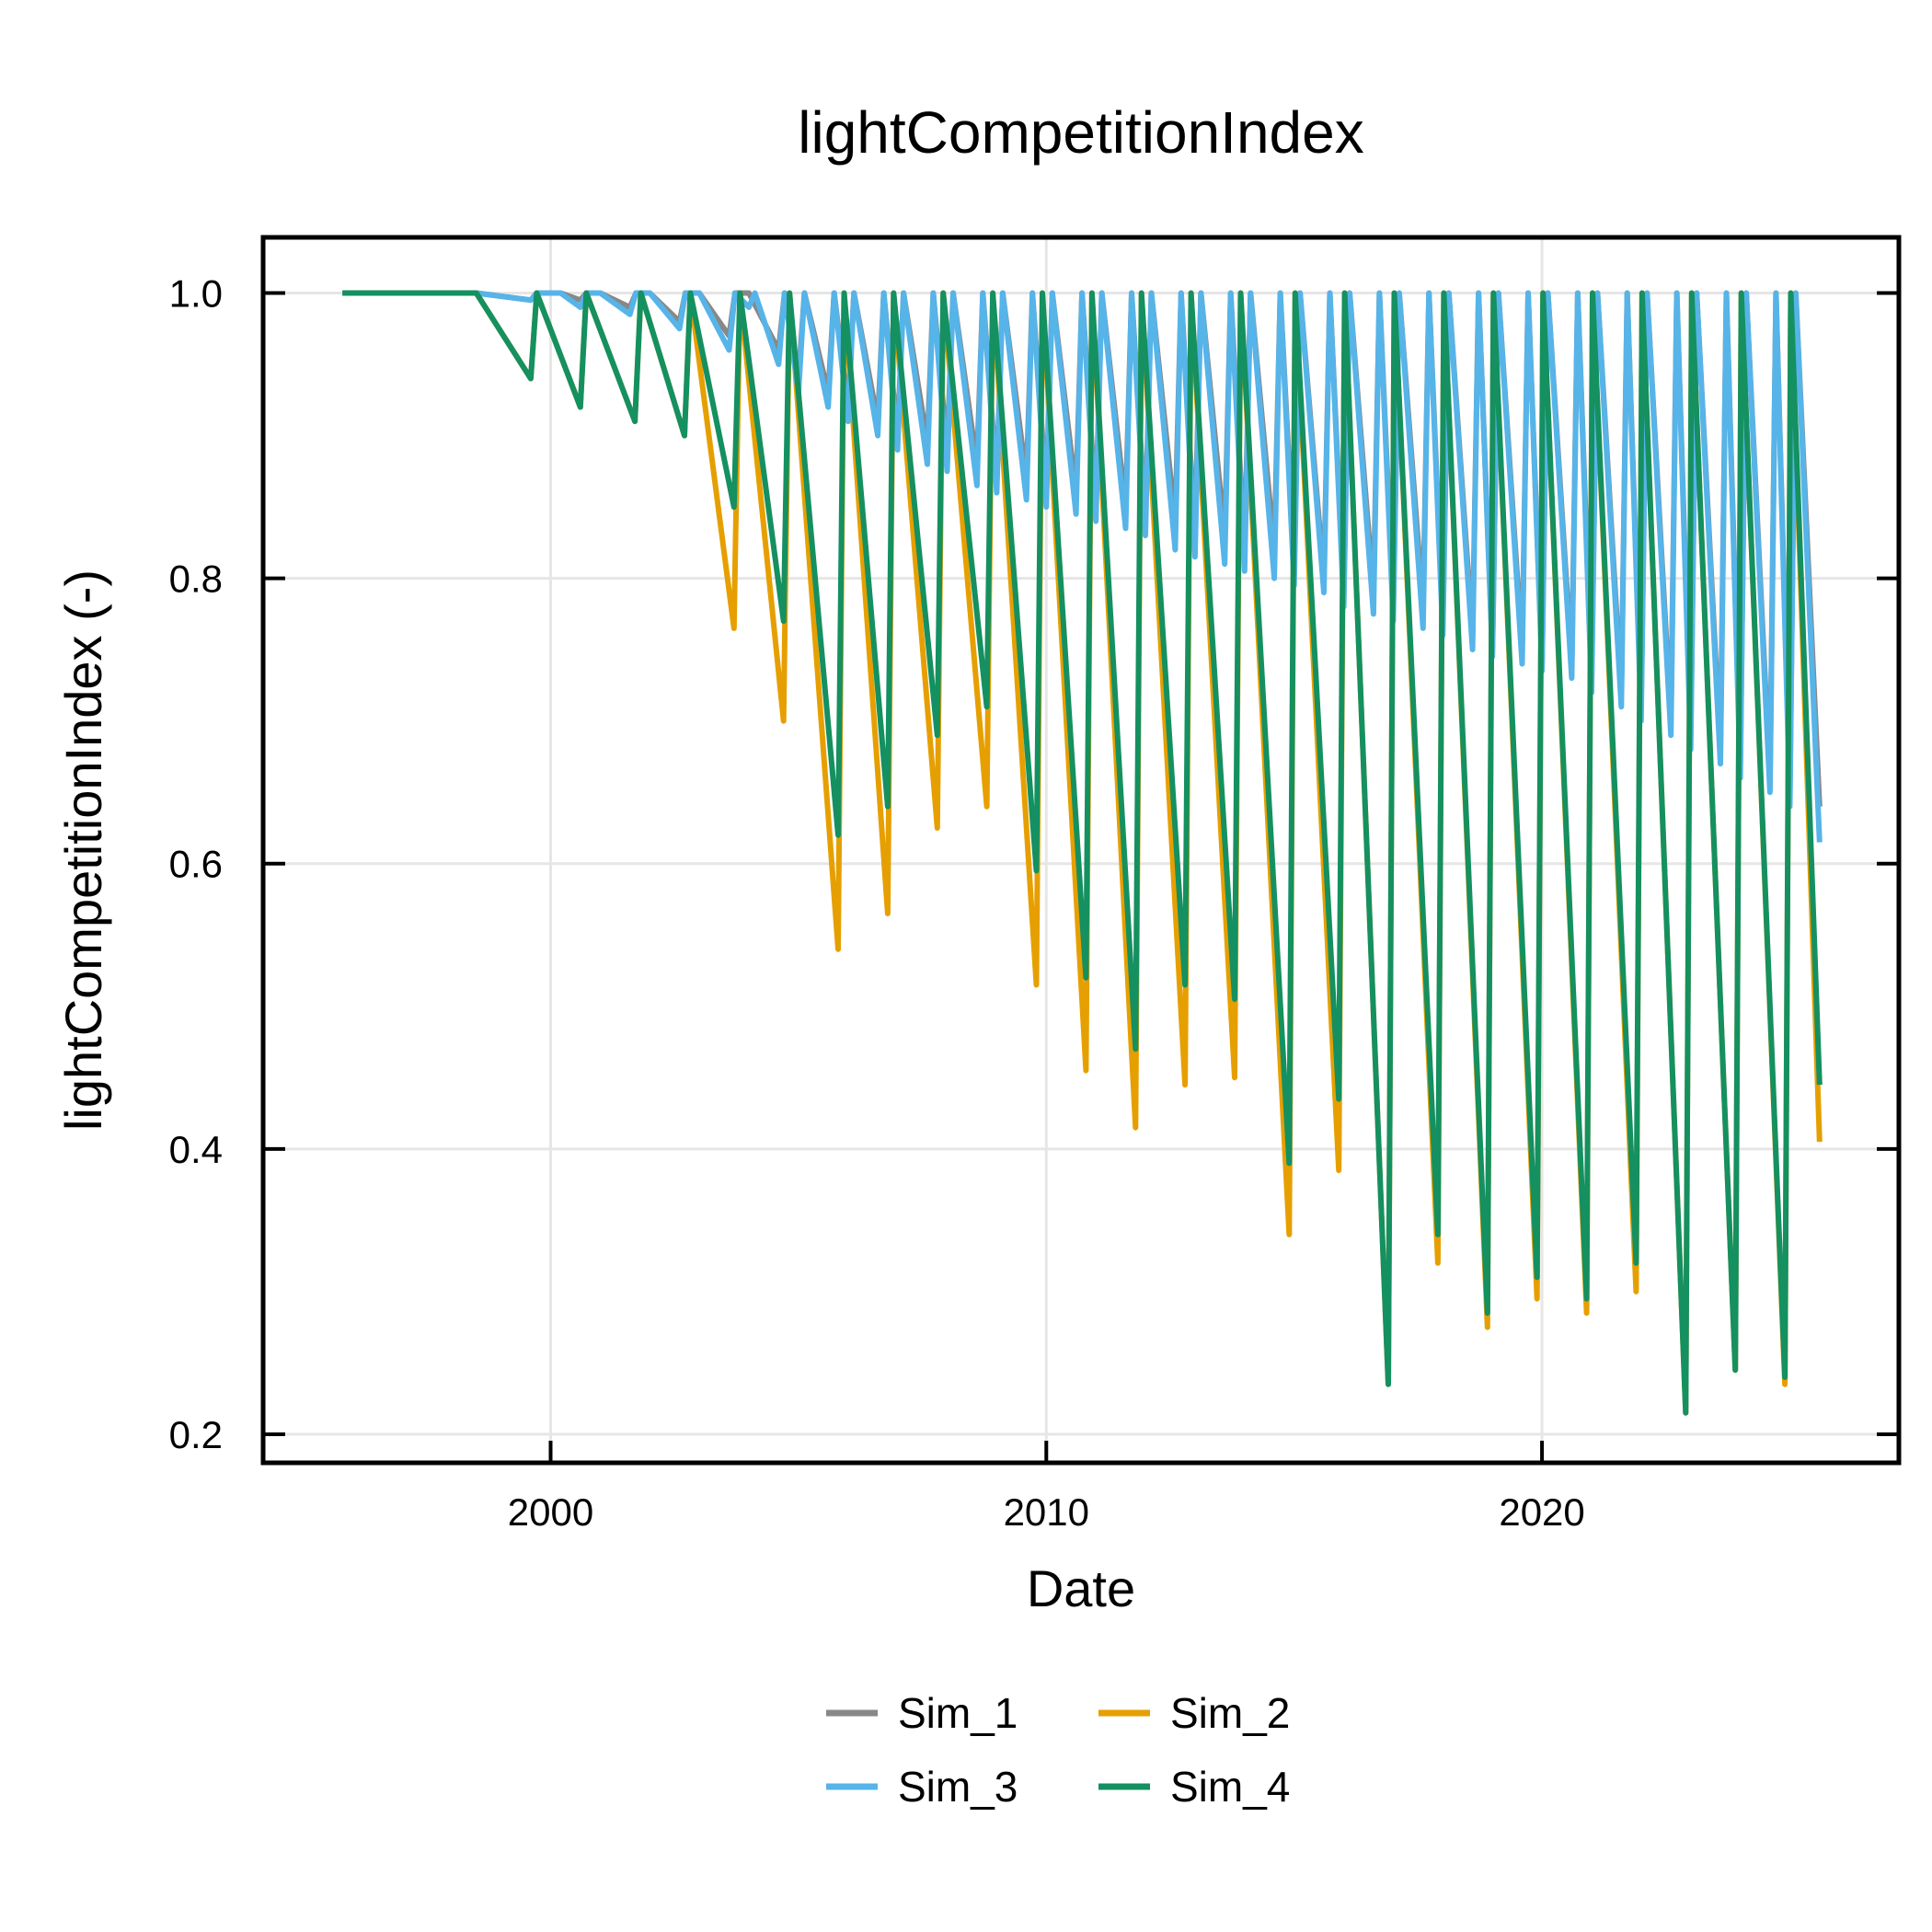  Describe the element at coordinates (1046, 1512) in the screenshot. I see `x-tick-label: 2010` at that location.